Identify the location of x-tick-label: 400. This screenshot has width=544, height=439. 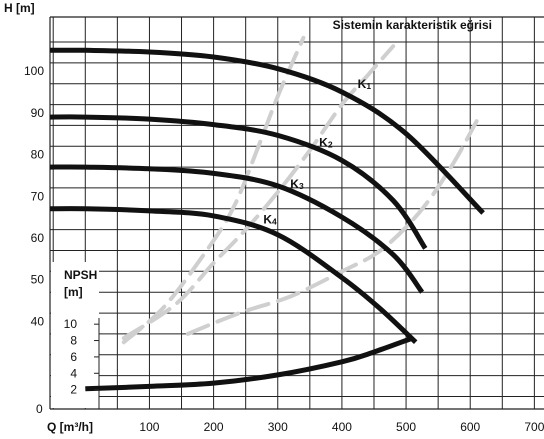
(342, 427).